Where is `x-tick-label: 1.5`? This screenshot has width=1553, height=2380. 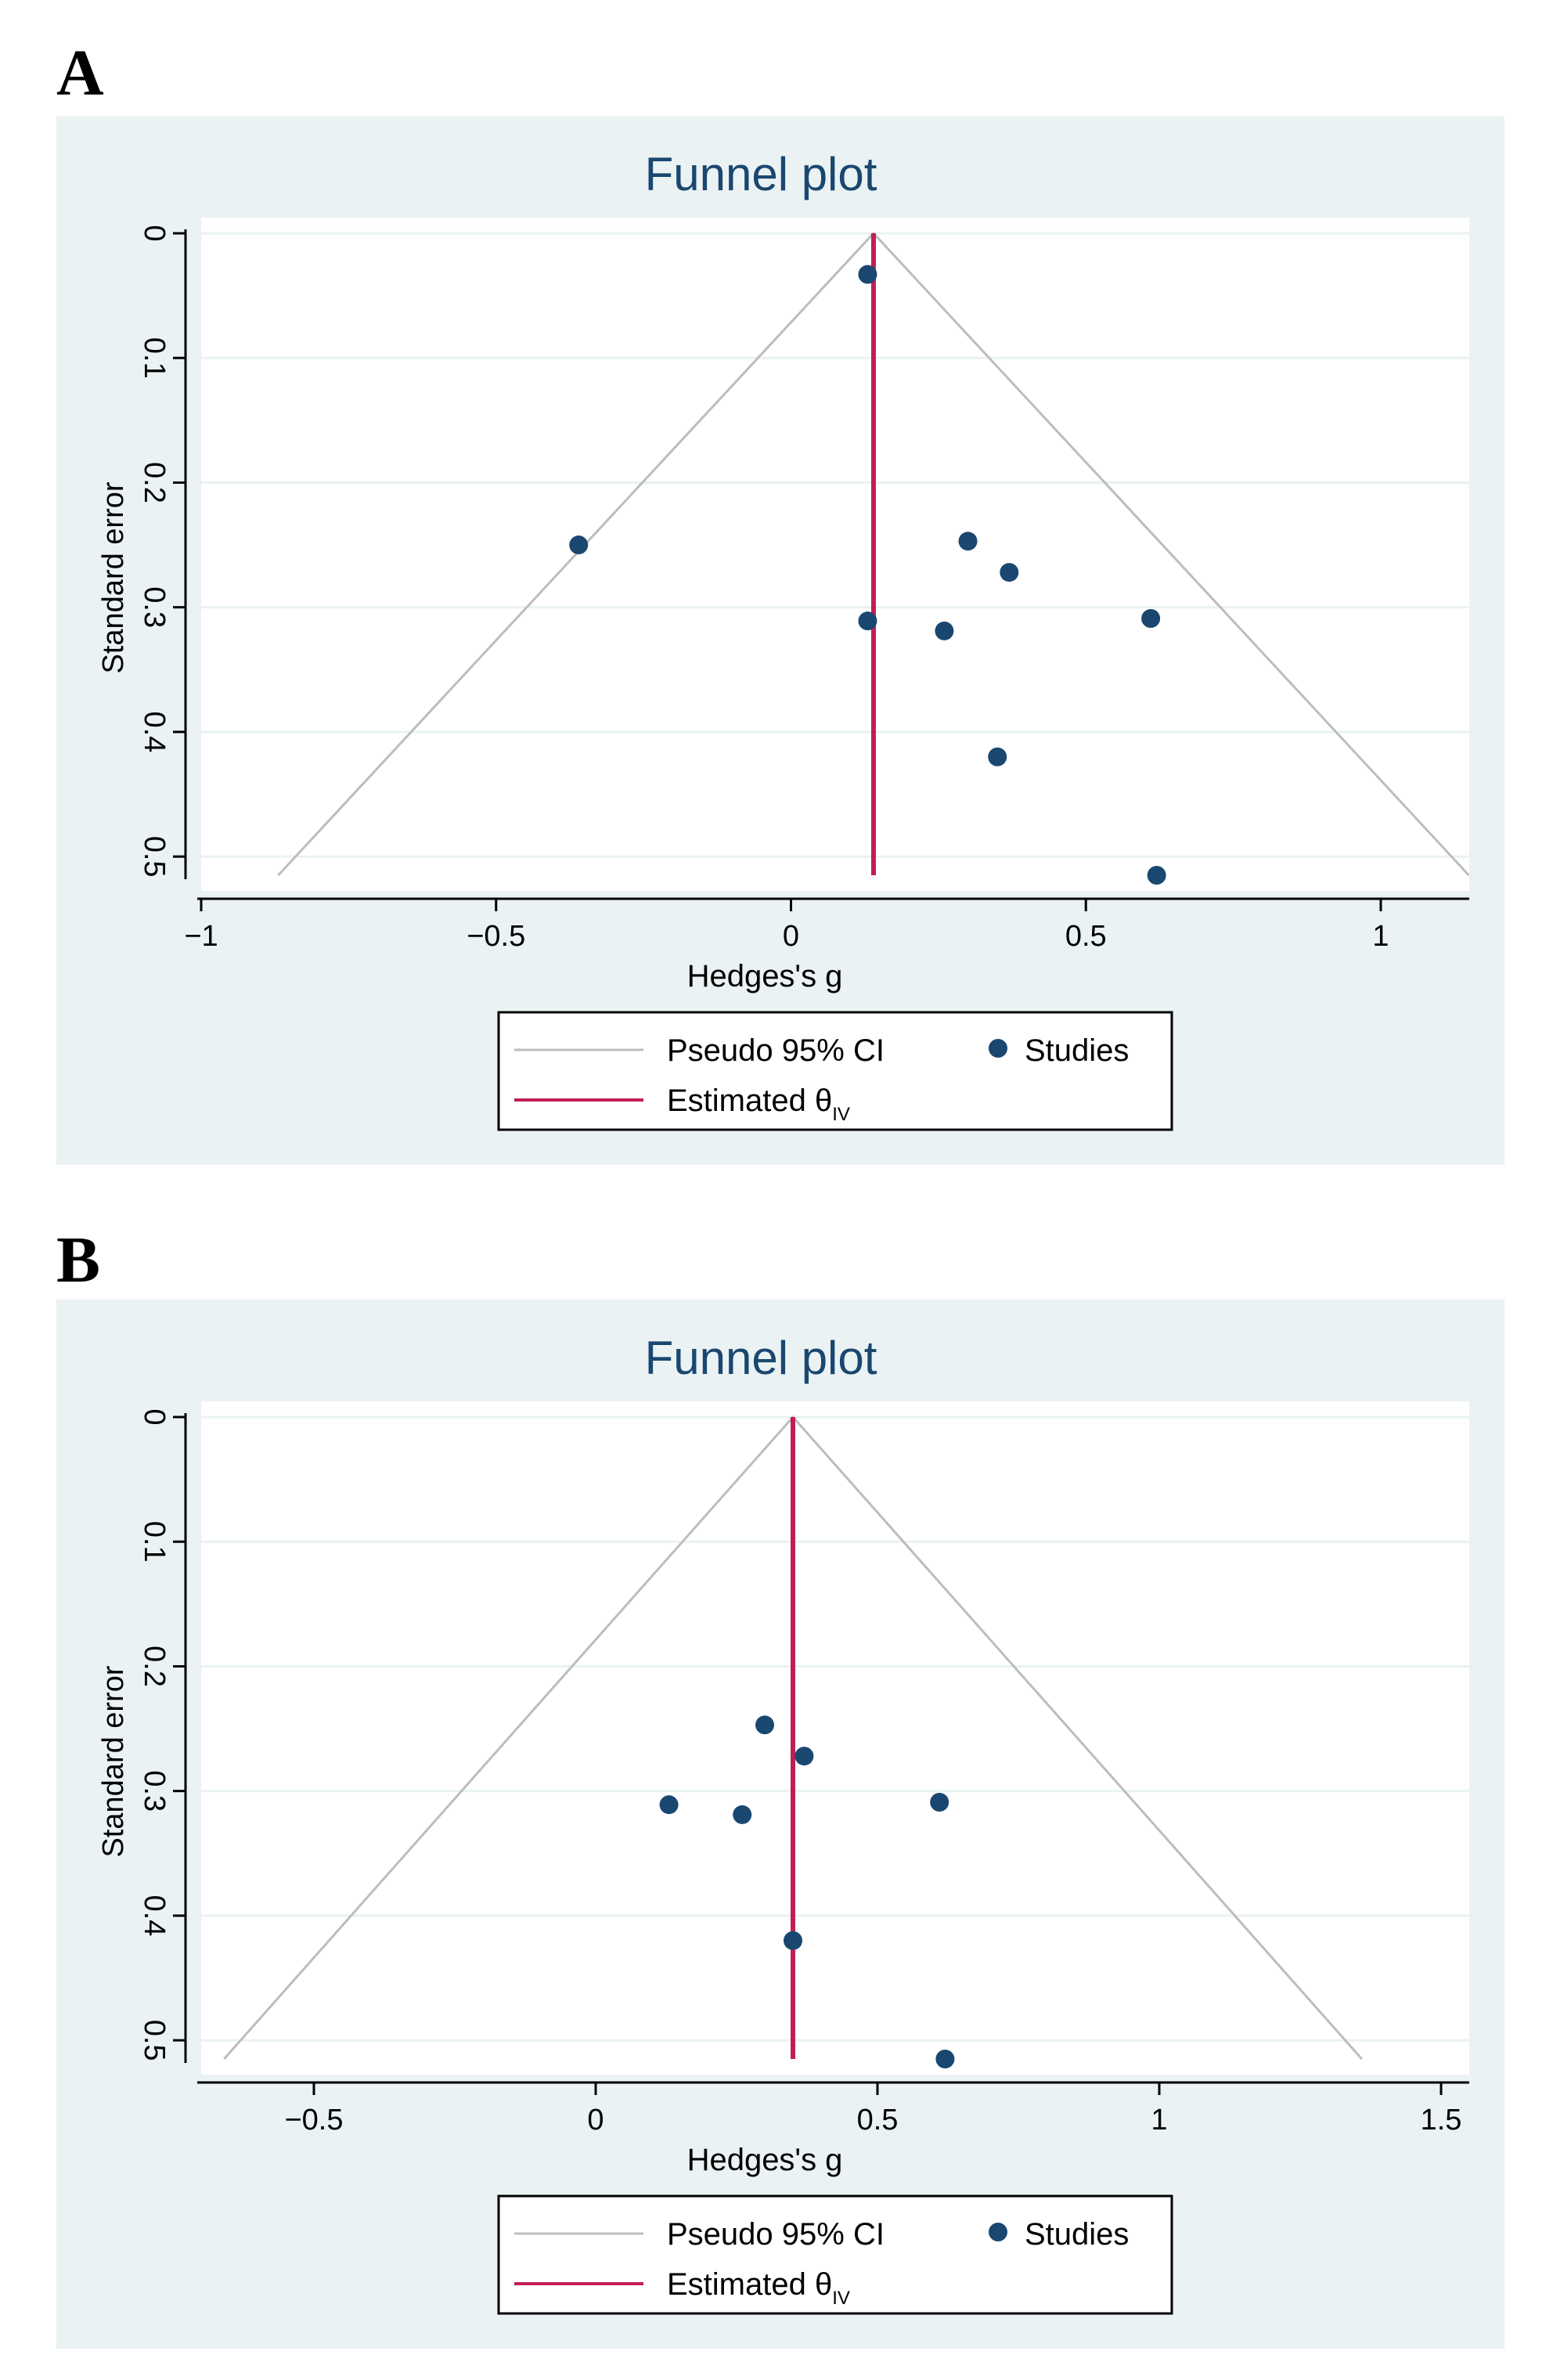 x-tick-label: 1.5 is located at coordinates (1441, 2120).